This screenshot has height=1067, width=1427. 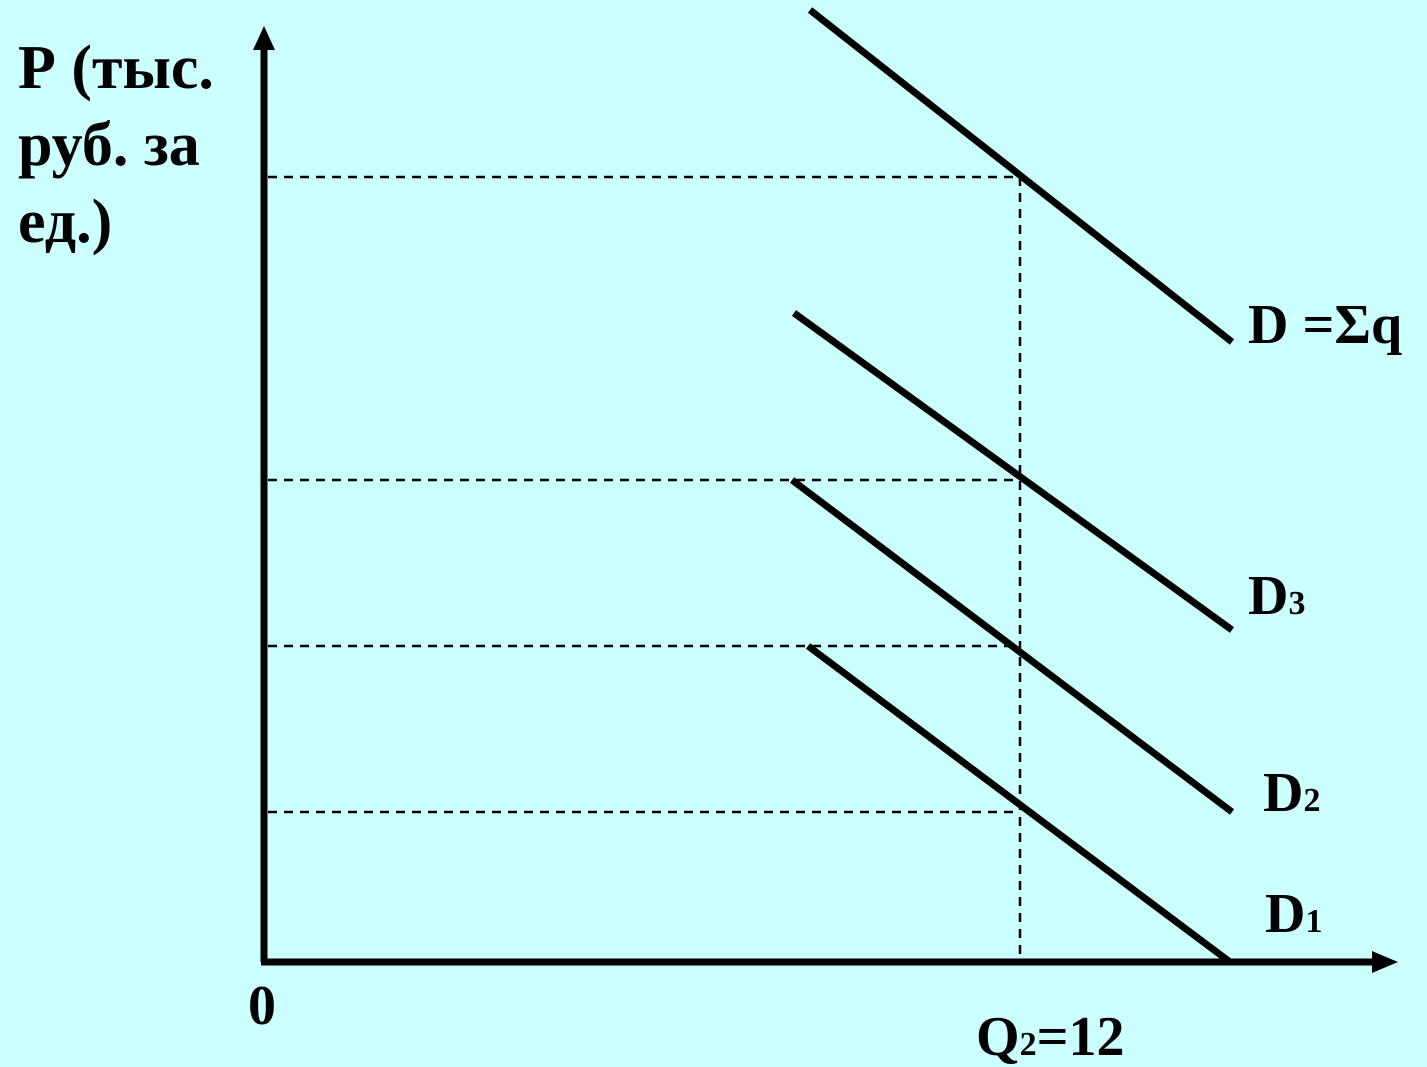 What do you see at coordinates (1019, 804) in the screenshot?
I see `curve-d1` at bounding box center [1019, 804].